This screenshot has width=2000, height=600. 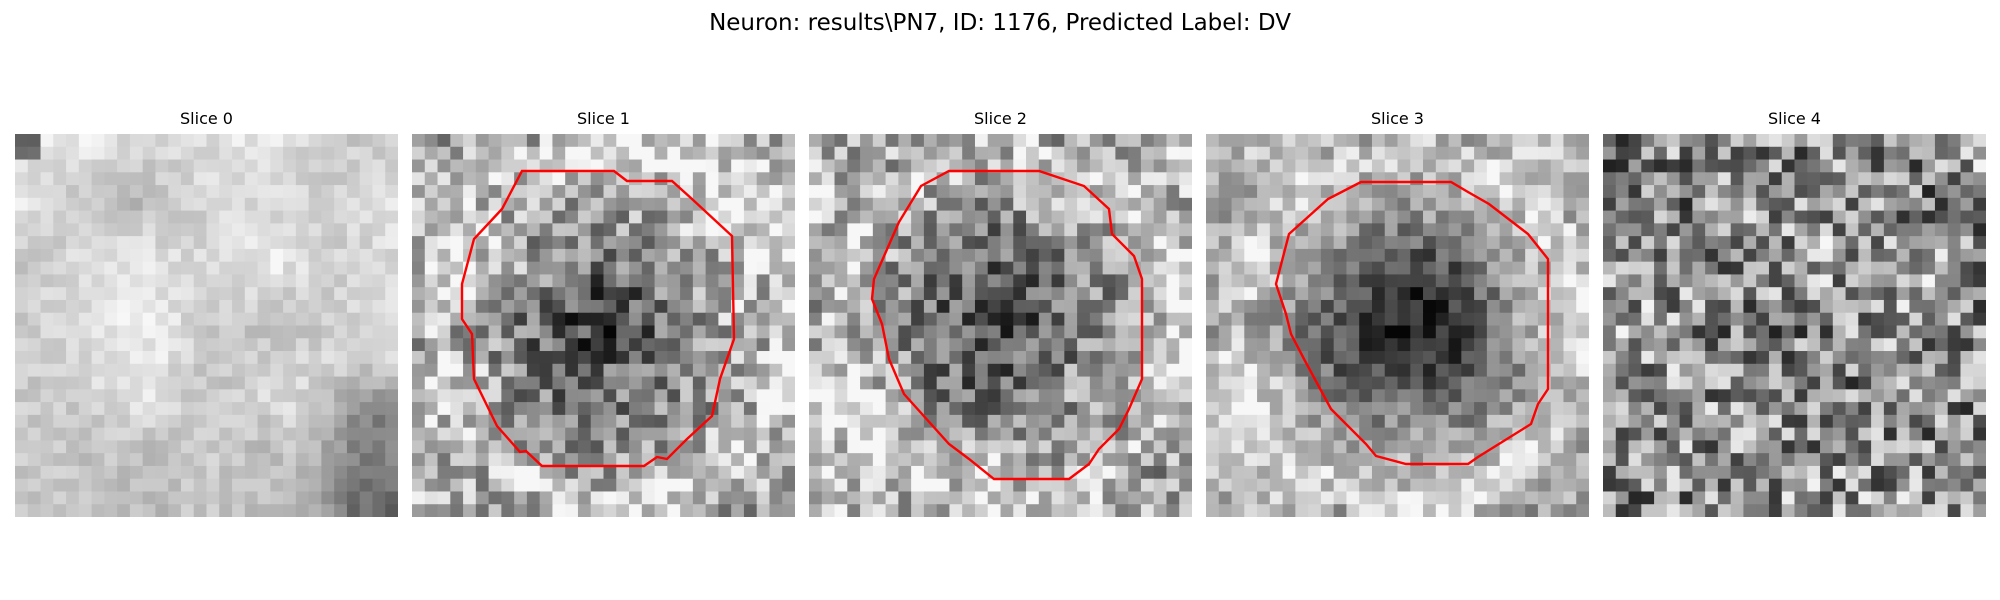 What do you see at coordinates (206, 325) in the screenshot?
I see `slice-image` at bounding box center [206, 325].